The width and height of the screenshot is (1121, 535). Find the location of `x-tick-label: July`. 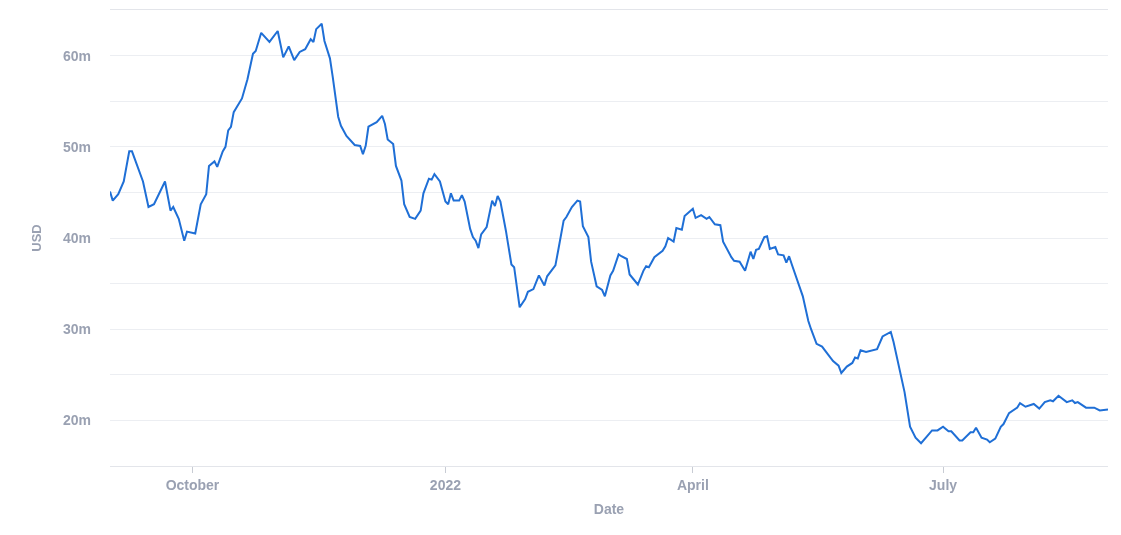

x-tick-label: July is located at coordinates (943, 484).